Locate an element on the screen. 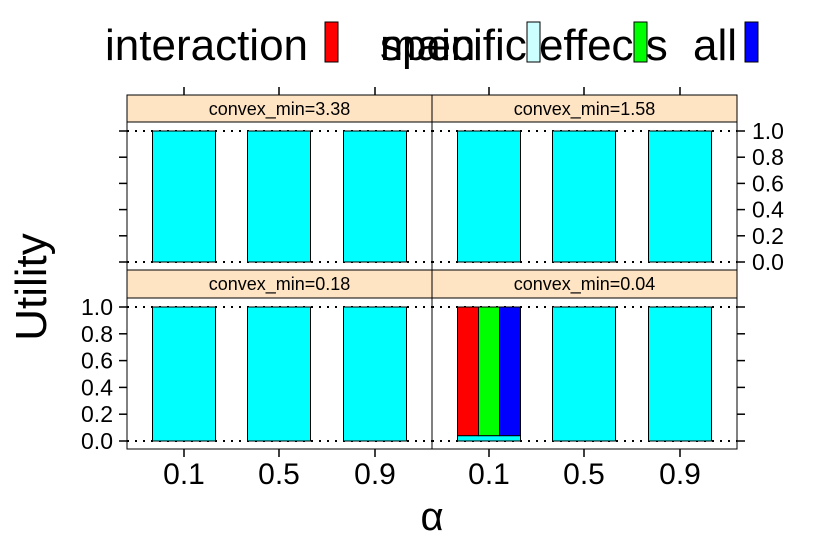 This screenshot has height=554, width=830. panel-strip-label: convex_min=0.18 is located at coordinates (280, 284).